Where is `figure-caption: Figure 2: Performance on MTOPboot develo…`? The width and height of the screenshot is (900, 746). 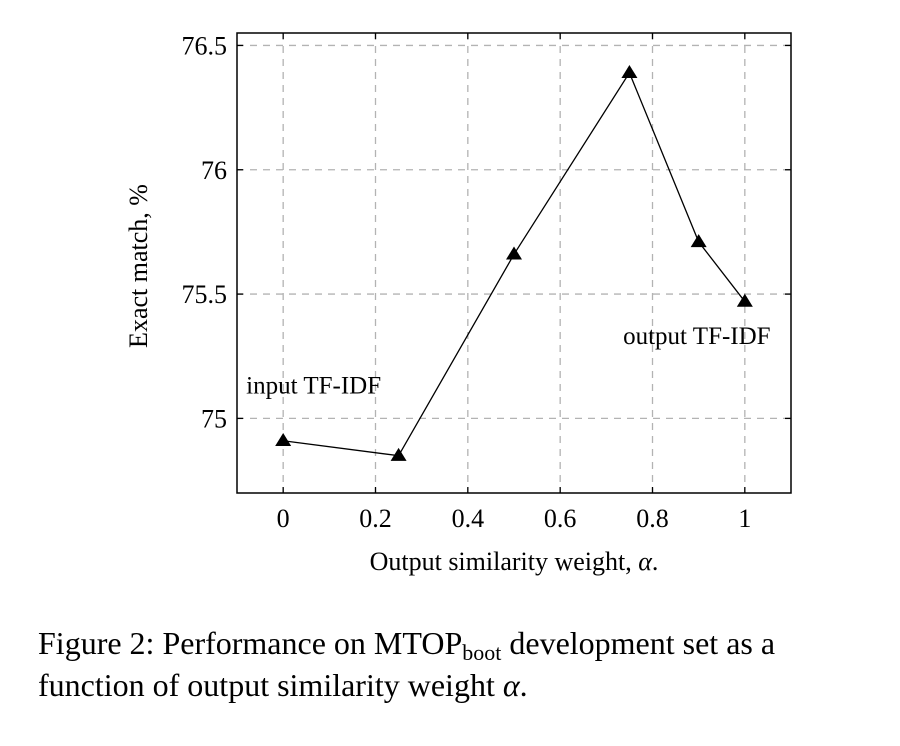 figure-caption: Figure 2: Performance on MTOPboot develo… is located at coordinates (458, 664).